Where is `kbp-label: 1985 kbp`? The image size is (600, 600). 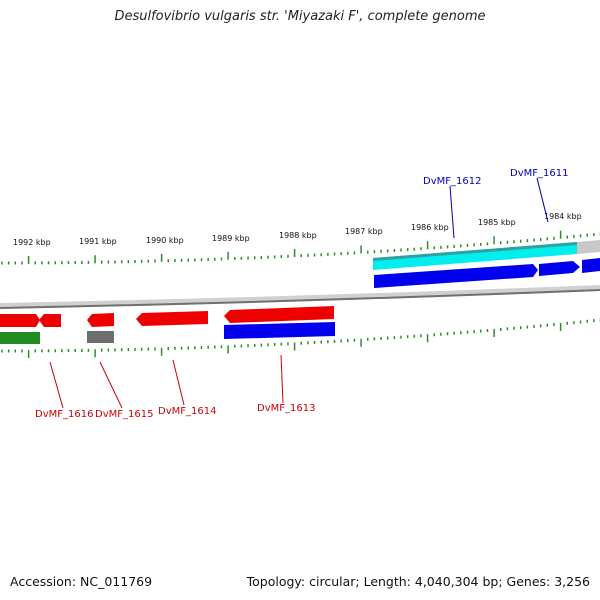 kbp-label: 1985 kbp is located at coordinates (497, 222).